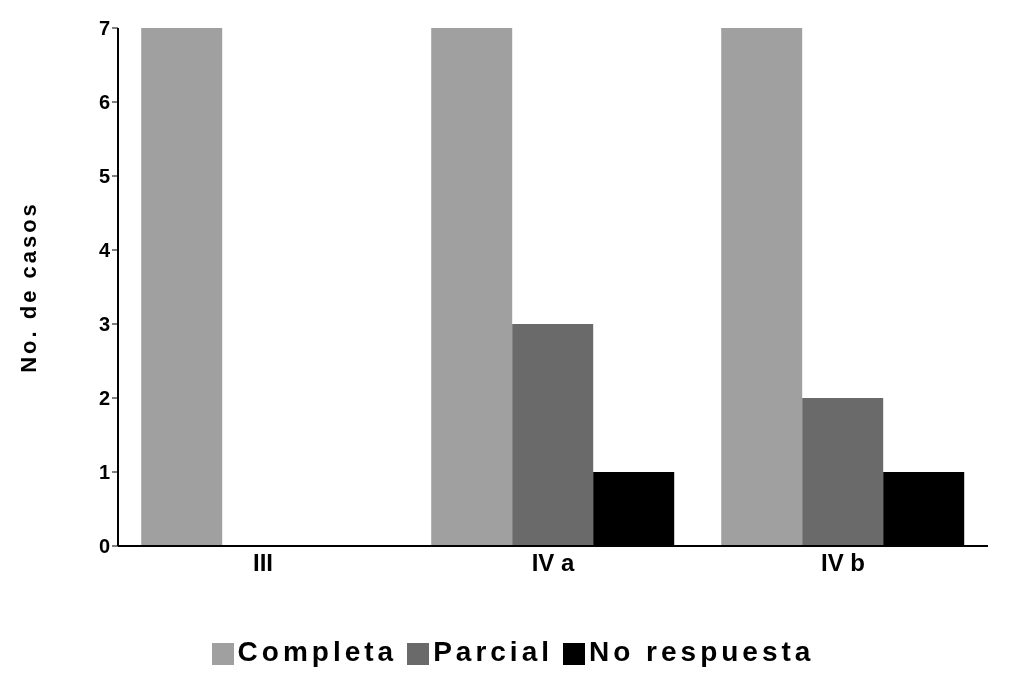 The width and height of the screenshot is (1033, 699). Describe the element at coordinates (104, 102) in the screenshot. I see `y-tick-label: 6` at that location.